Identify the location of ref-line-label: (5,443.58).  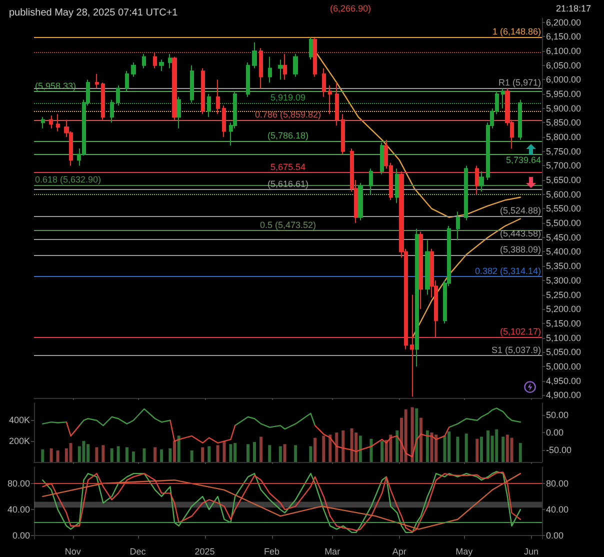
(520, 233).